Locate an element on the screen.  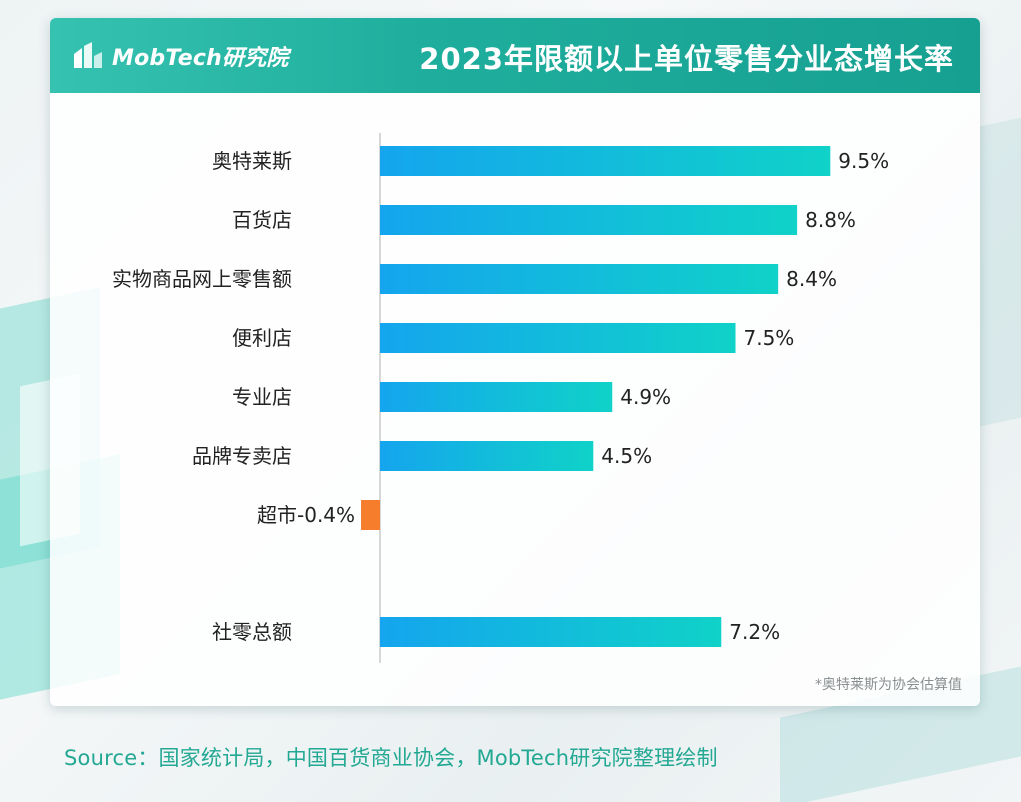
category-label-3: 便利店 is located at coordinates (262, 338).